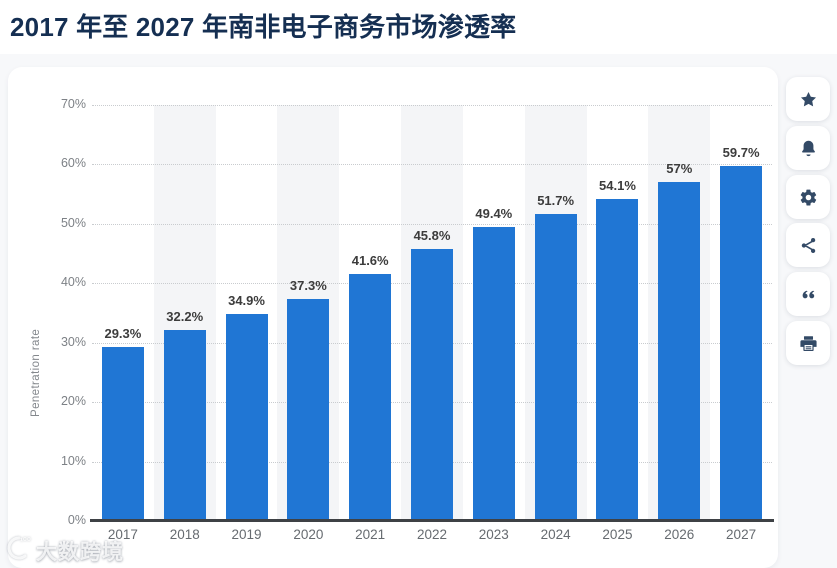 The image size is (837, 568). Describe the element at coordinates (263, 27) in the screenshot. I see `page-title: 2017 年至 2027 年南非电子商务市场渗透率` at that location.